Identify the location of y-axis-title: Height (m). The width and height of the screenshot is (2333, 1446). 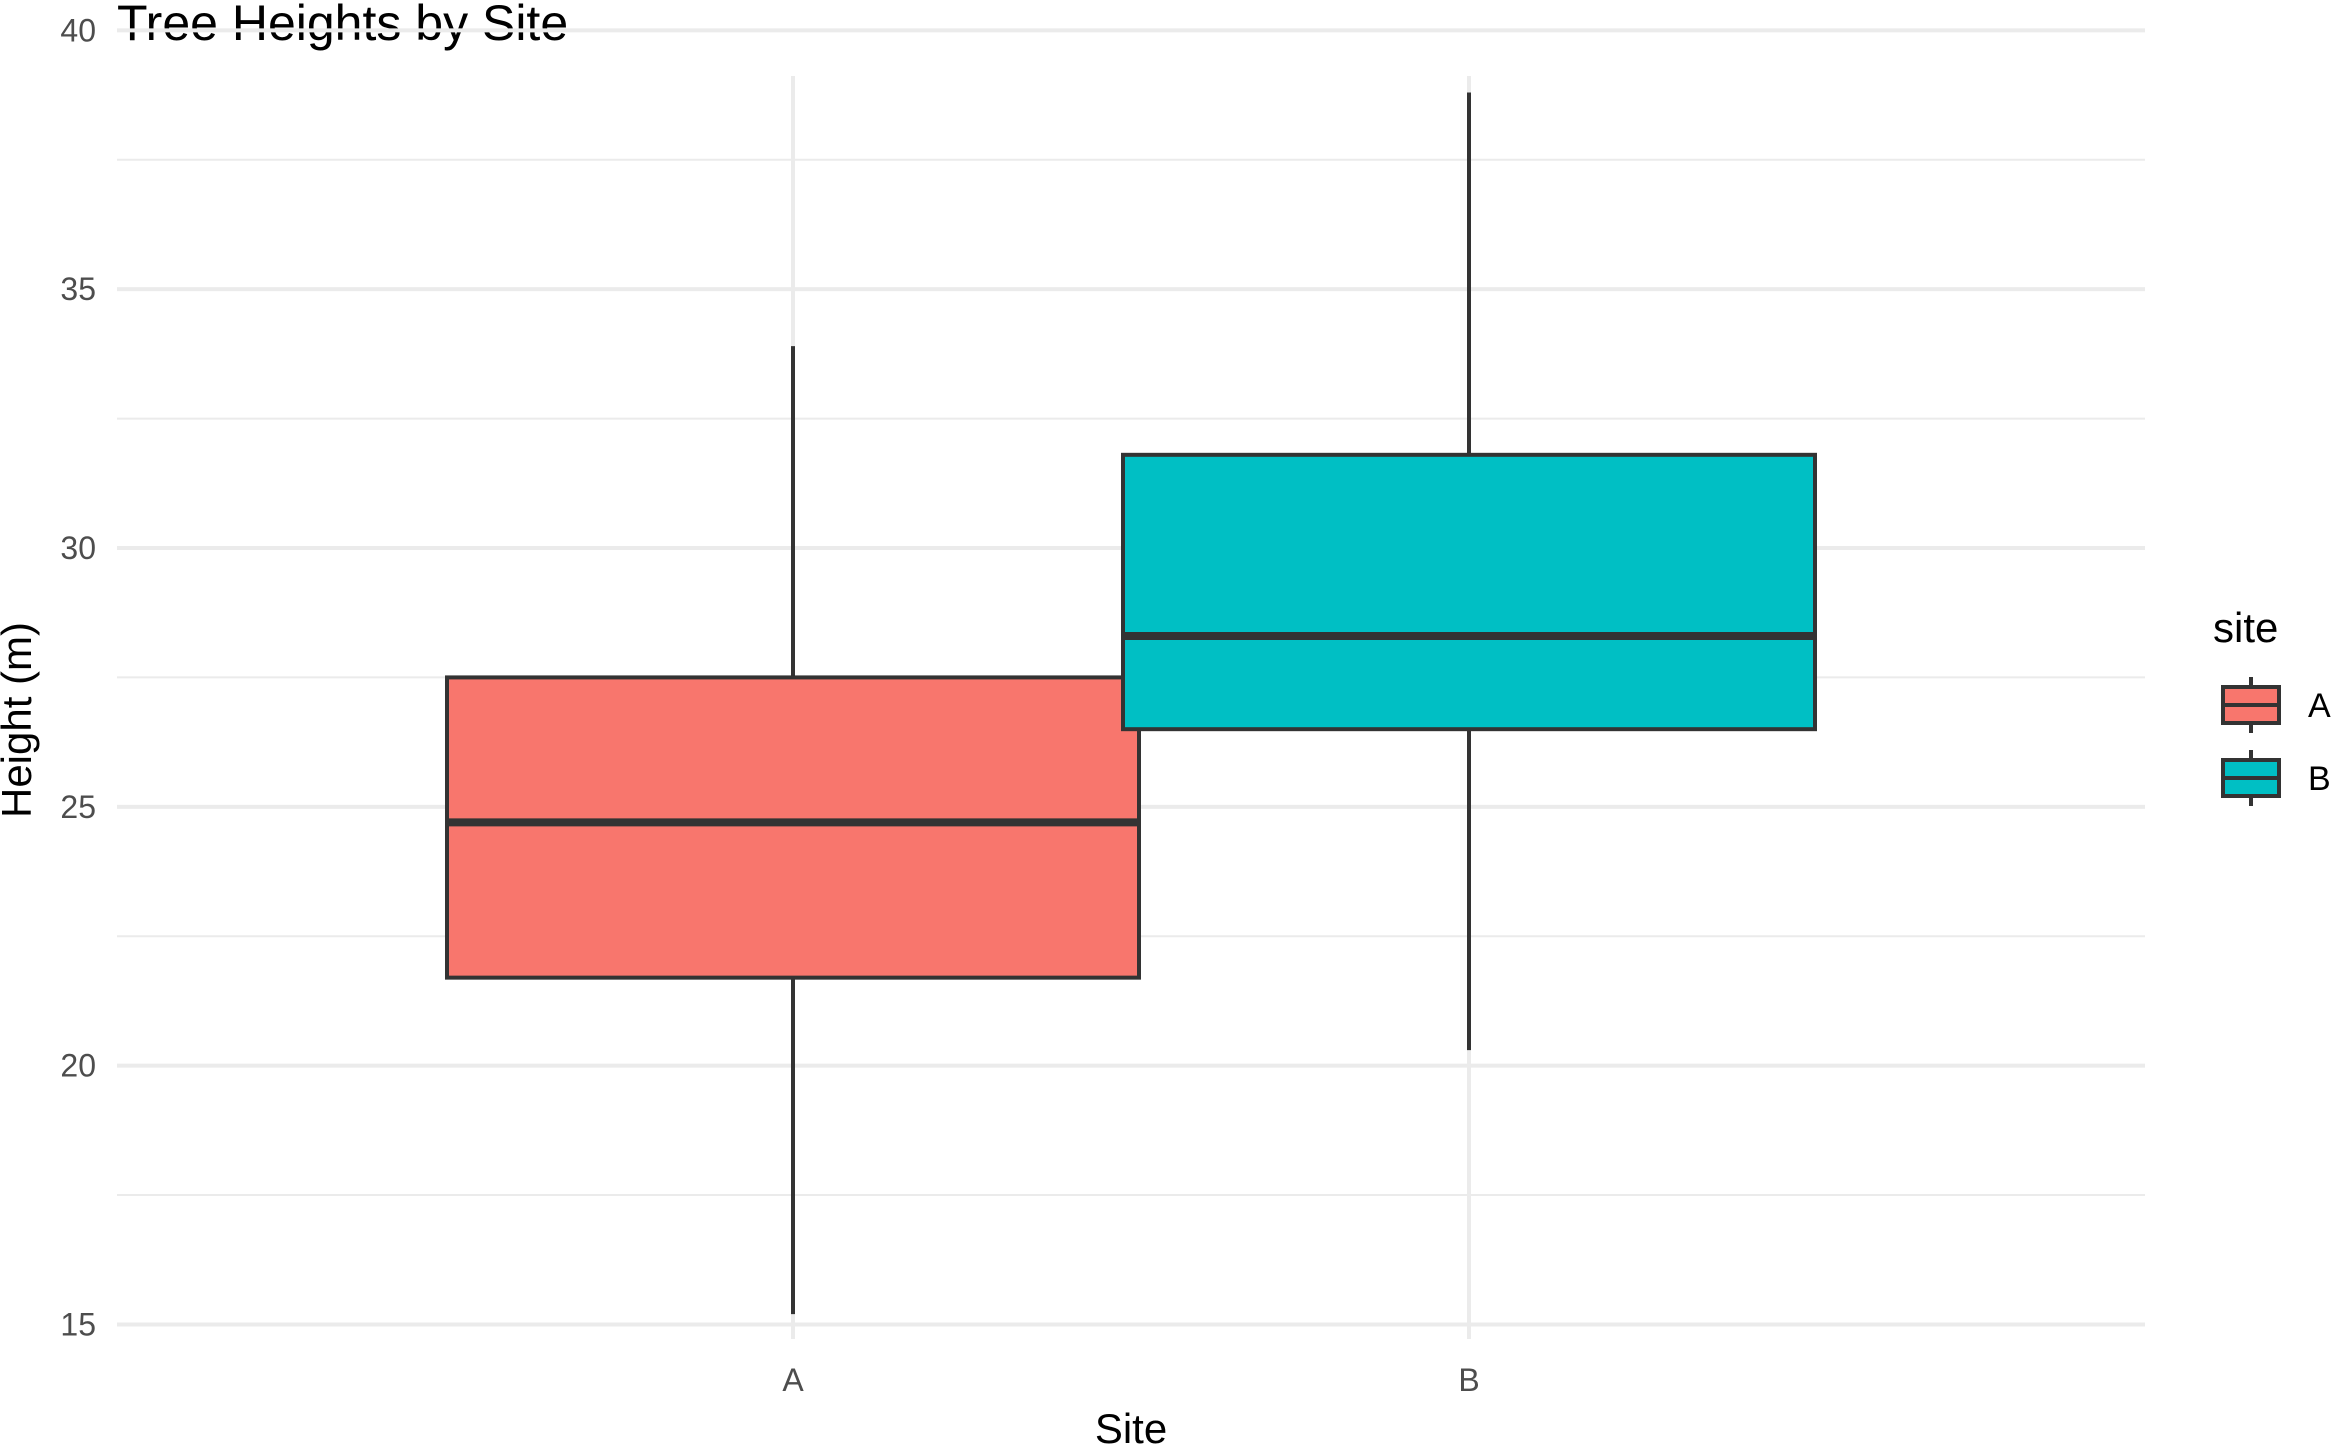
(20, 720).